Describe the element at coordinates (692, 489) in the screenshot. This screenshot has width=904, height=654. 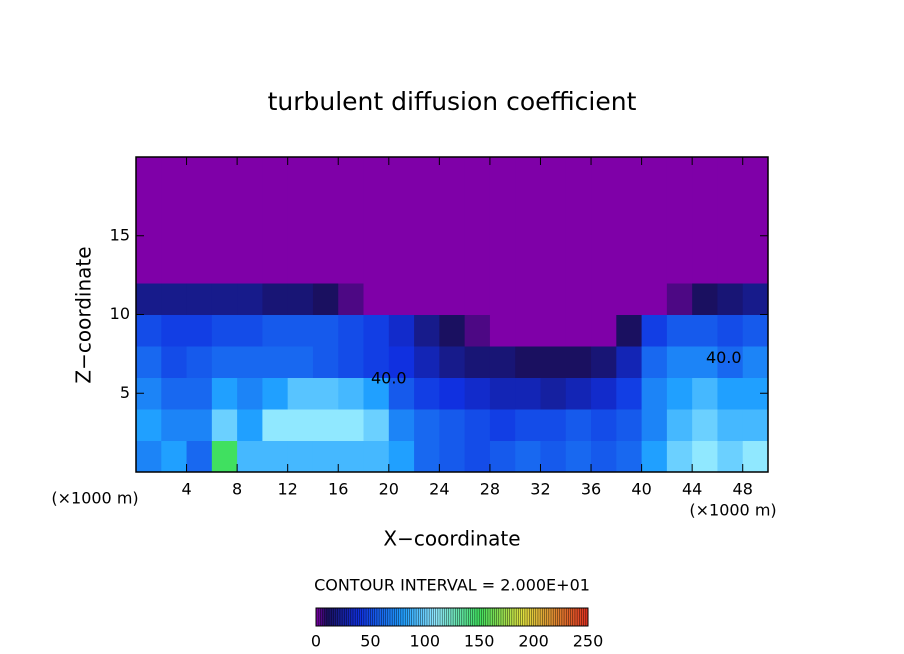
I see `x-tick-label: 44` at that location.